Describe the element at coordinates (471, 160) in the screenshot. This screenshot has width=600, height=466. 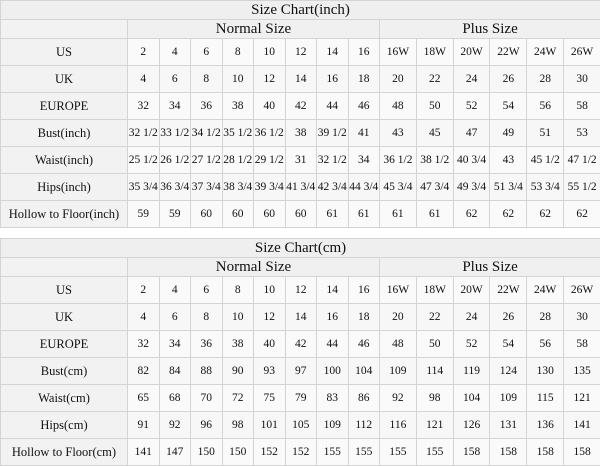
I see `size-cell: 40 3/4` at that location.